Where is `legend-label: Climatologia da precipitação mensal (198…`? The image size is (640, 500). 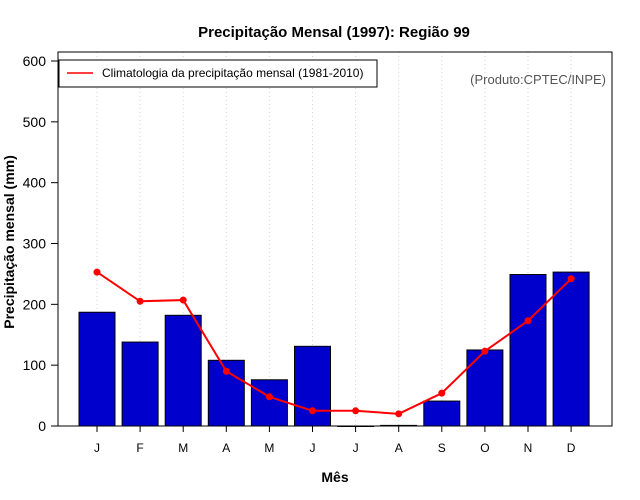 legend-label: Climatologia da precipitação mensal (198… is located at coordinates (232, 73).